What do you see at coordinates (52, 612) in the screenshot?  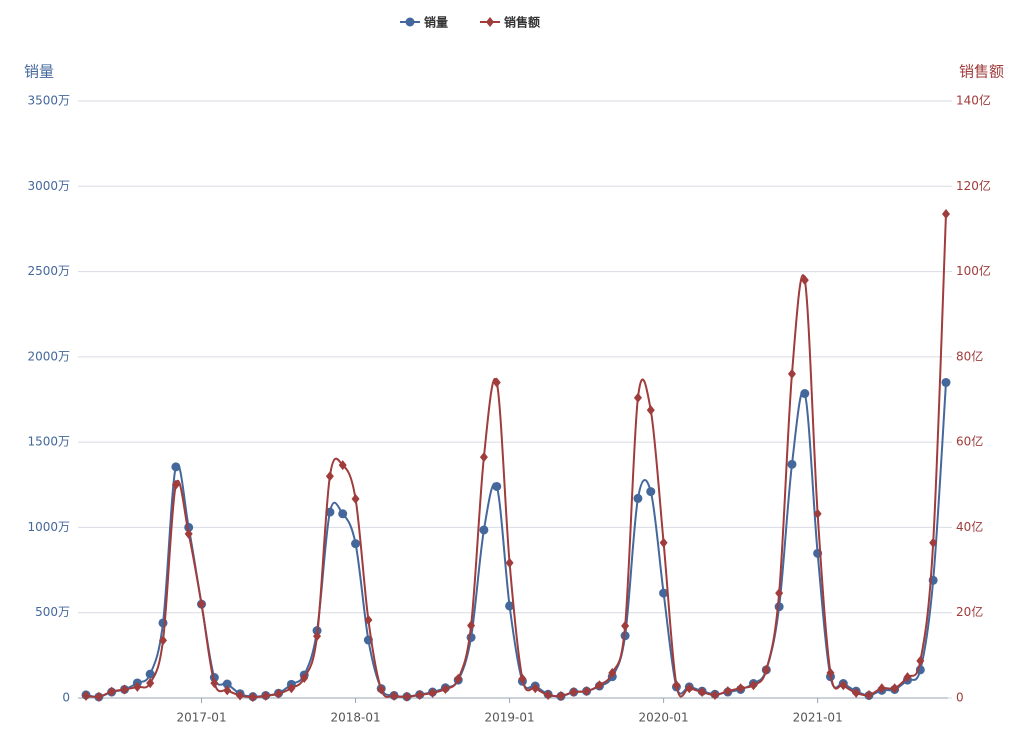 I see `y-tick-label: 500万` at bounding box center [52, 612].